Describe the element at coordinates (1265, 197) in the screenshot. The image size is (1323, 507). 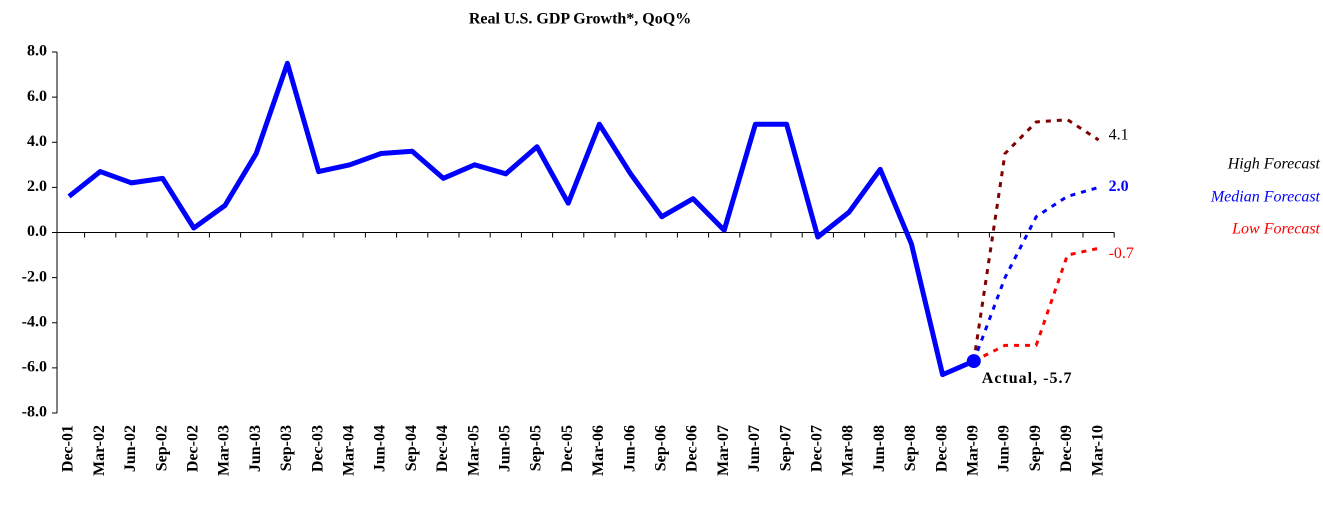
I see `legend-label: Median Forecast` at that location.